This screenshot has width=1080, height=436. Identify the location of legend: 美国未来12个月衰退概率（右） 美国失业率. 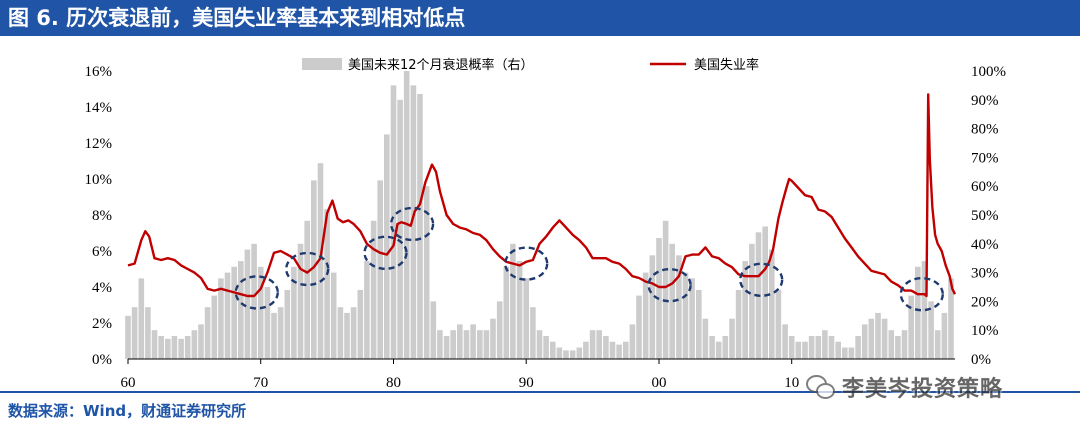
(530, 65).